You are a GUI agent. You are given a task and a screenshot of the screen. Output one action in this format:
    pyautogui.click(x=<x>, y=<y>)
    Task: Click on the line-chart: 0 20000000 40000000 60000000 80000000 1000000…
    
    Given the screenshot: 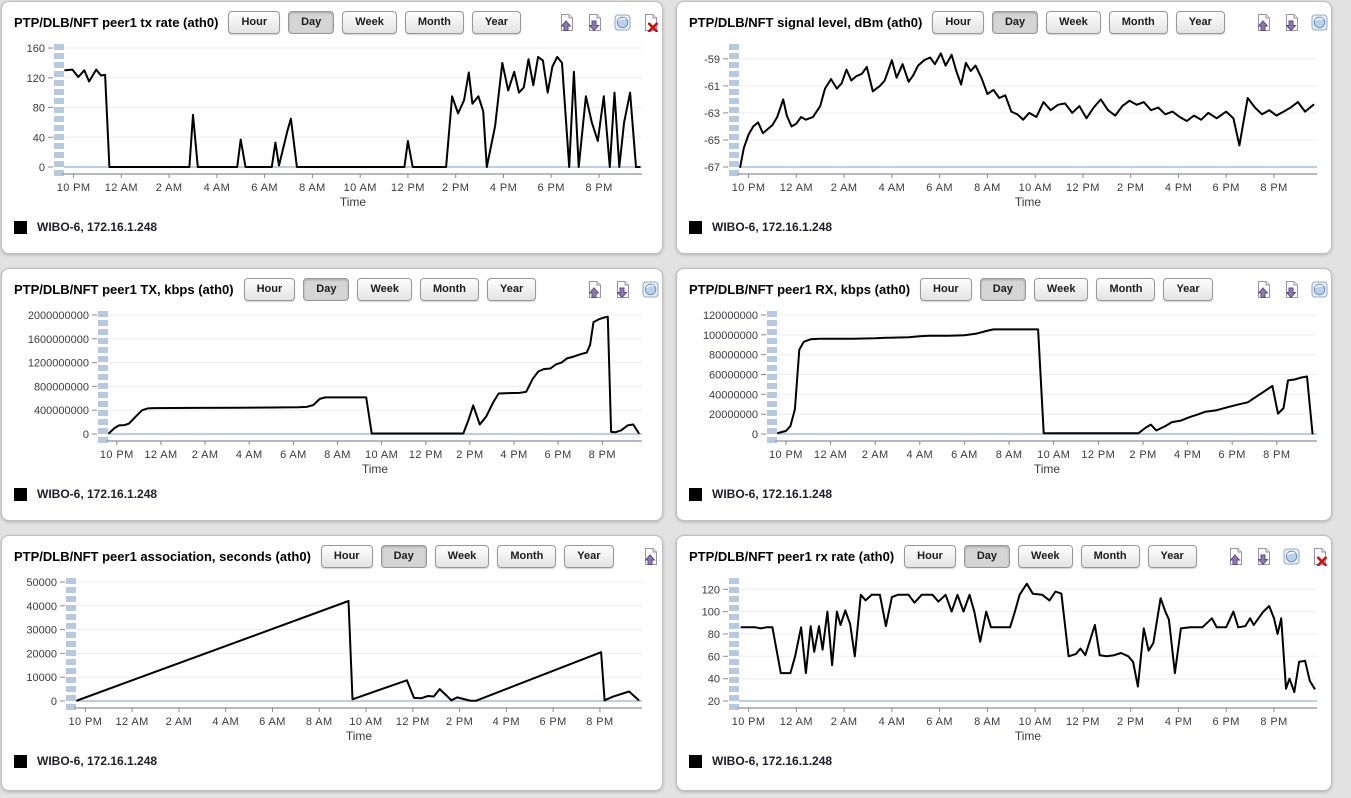 What is the action you would take?
    pyautogui.click(x=1010, y=393)
    